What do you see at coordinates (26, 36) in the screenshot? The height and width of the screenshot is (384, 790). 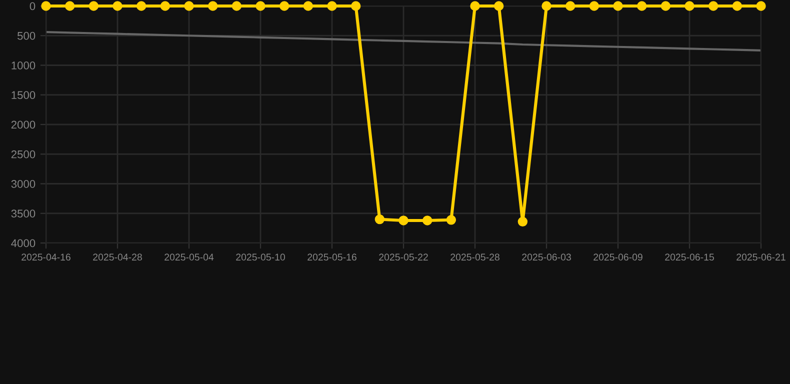 I see `y-tick-label: 500` at bounding box center [26, 36].